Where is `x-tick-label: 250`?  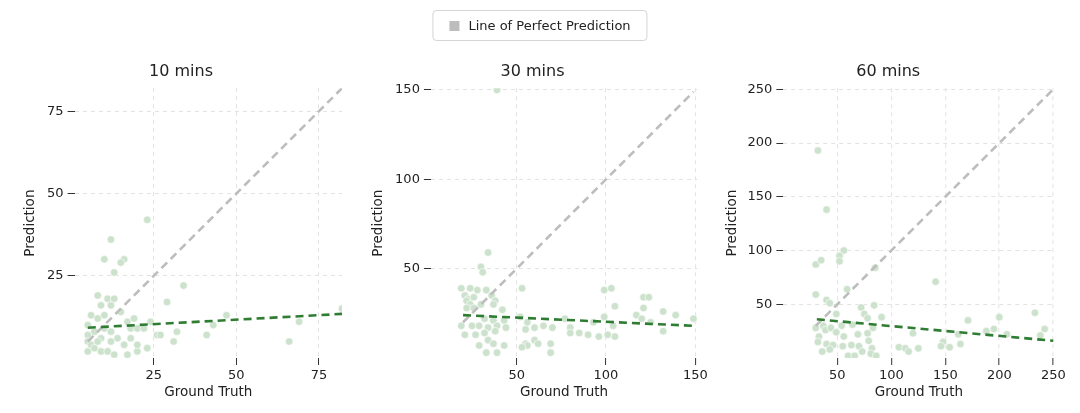
x-tick-label: 250 is located at coordinates (1053, 375).